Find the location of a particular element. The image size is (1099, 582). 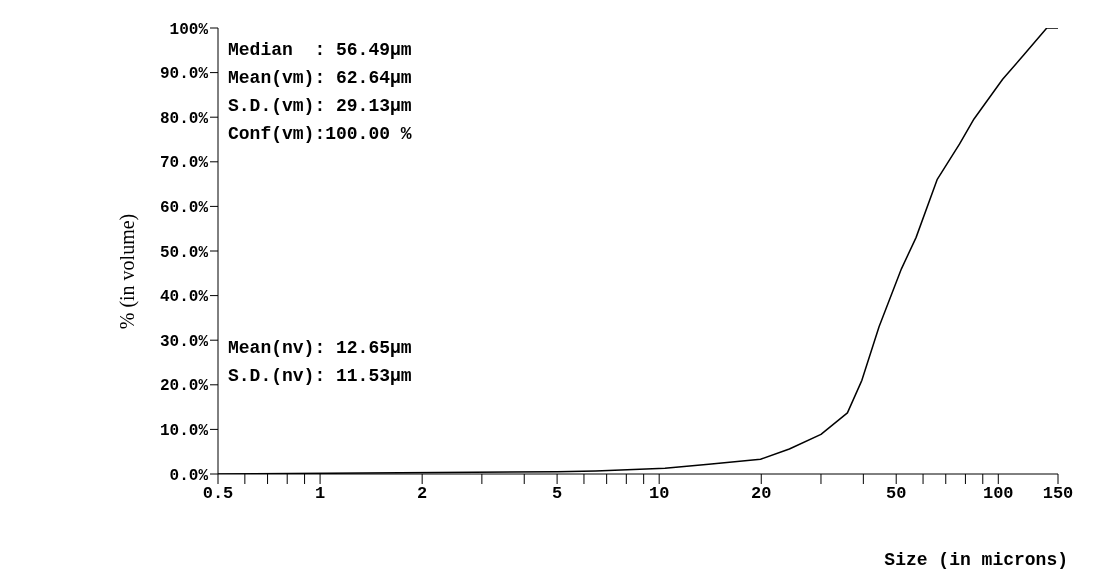

x-tick-label: 5 is located at coordinates (557, 494).